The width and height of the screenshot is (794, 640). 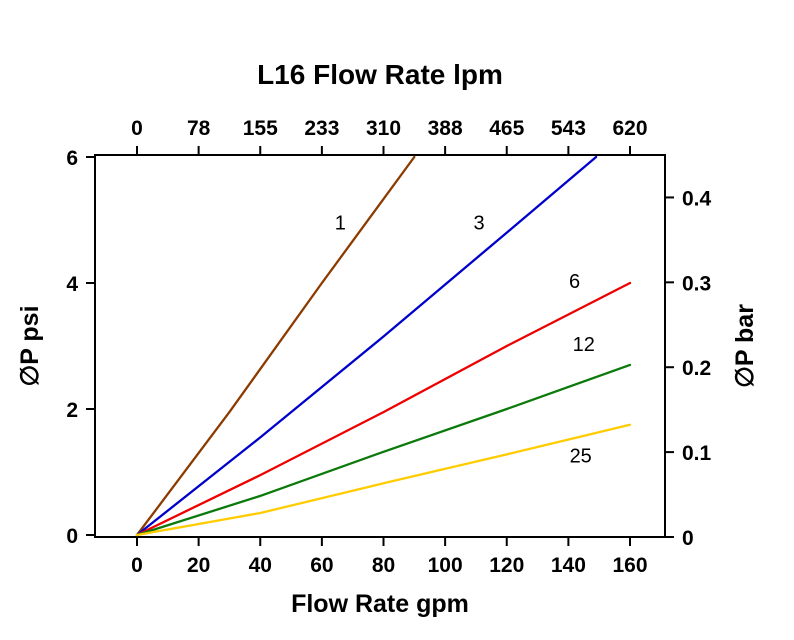 What do you see at coordinates (137, 565) in the screenshot?
I see `x-bottom-tick-label: 0` at bounding box center [137, 565].